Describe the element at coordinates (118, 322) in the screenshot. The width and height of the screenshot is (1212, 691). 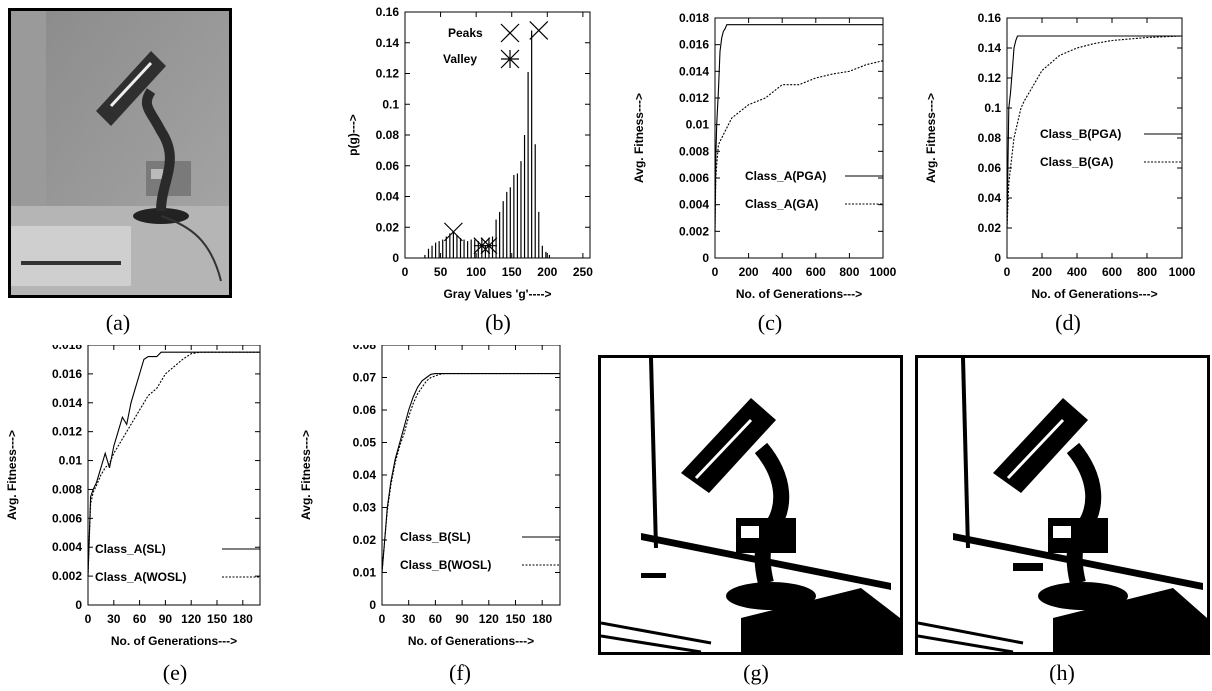
I see `caption-a: (a)` at that location.